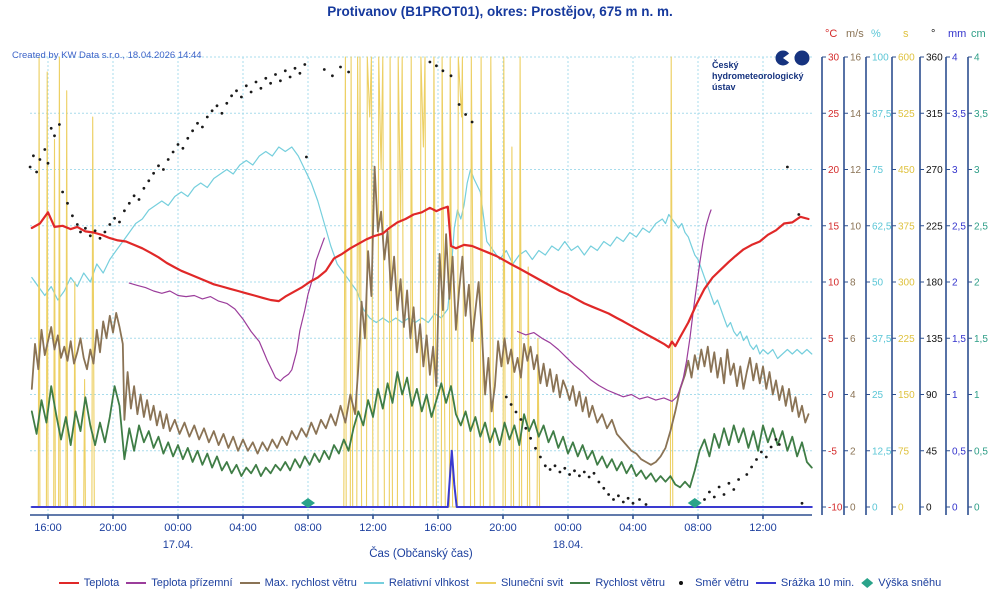  What do you see at coordinates (856, 170) in the screenshot?
I see `y-tick-label: 12` at bounding box center [856, 170].